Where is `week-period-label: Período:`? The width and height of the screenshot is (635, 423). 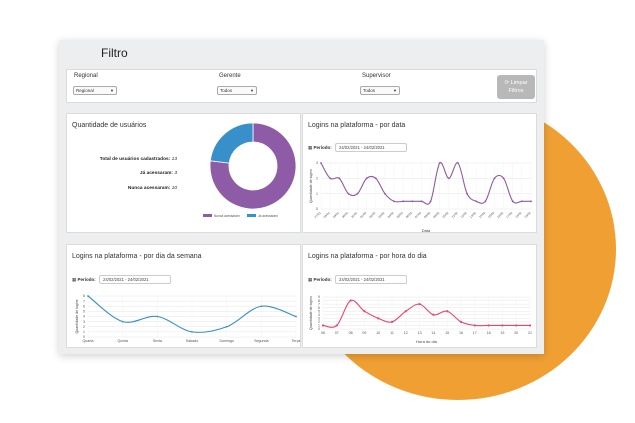 week-period-label: Período: is located at coordinates (86, 279).